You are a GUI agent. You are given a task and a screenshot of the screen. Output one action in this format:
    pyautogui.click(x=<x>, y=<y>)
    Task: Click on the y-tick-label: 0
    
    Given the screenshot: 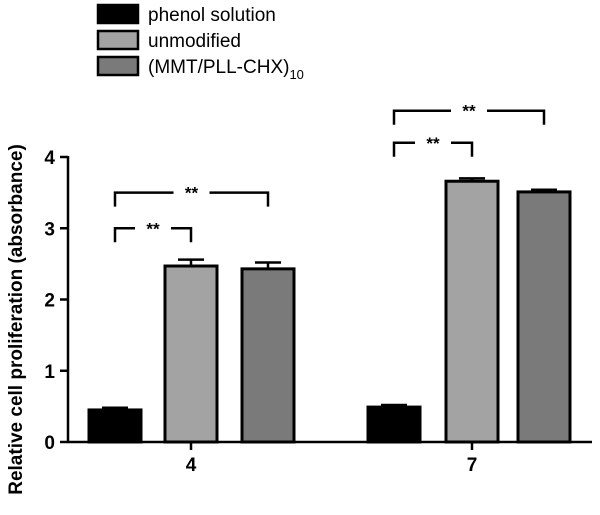 What is the action you would take?
    pyautogui.click(x=49, y=443)
    